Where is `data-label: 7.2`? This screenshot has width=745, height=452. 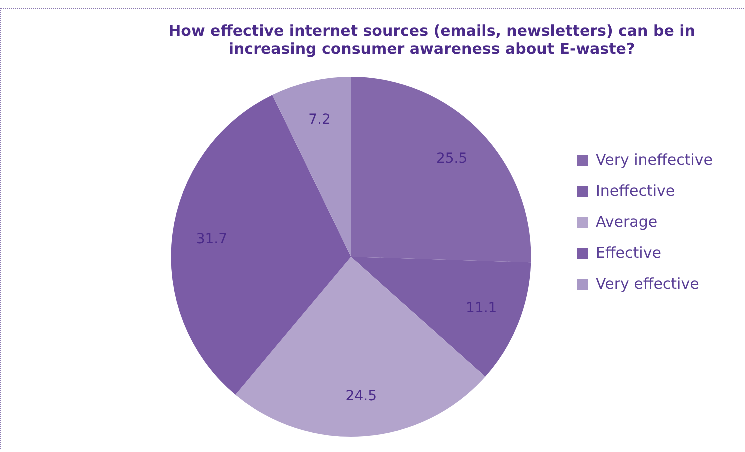 data-label: 7.2 is located at coordinates (319, 120).